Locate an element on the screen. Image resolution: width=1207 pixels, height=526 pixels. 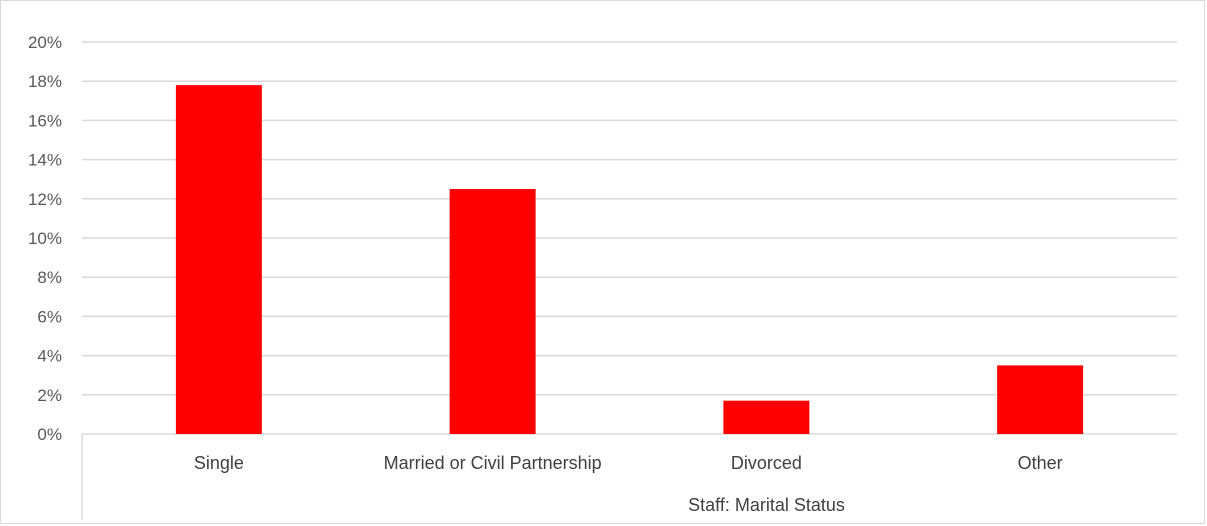
y-tick-label: 14% is located at coordinates (45, 160).